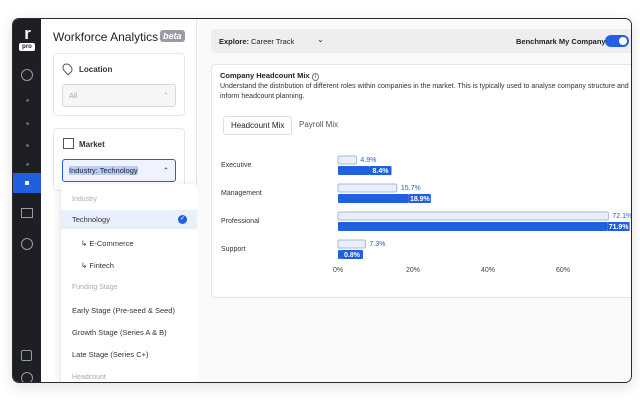 Image resolution: width=640 pixels, height=401 pixels. I want to click on dropdown-item: ↳ Fintech, so click(97, 265).